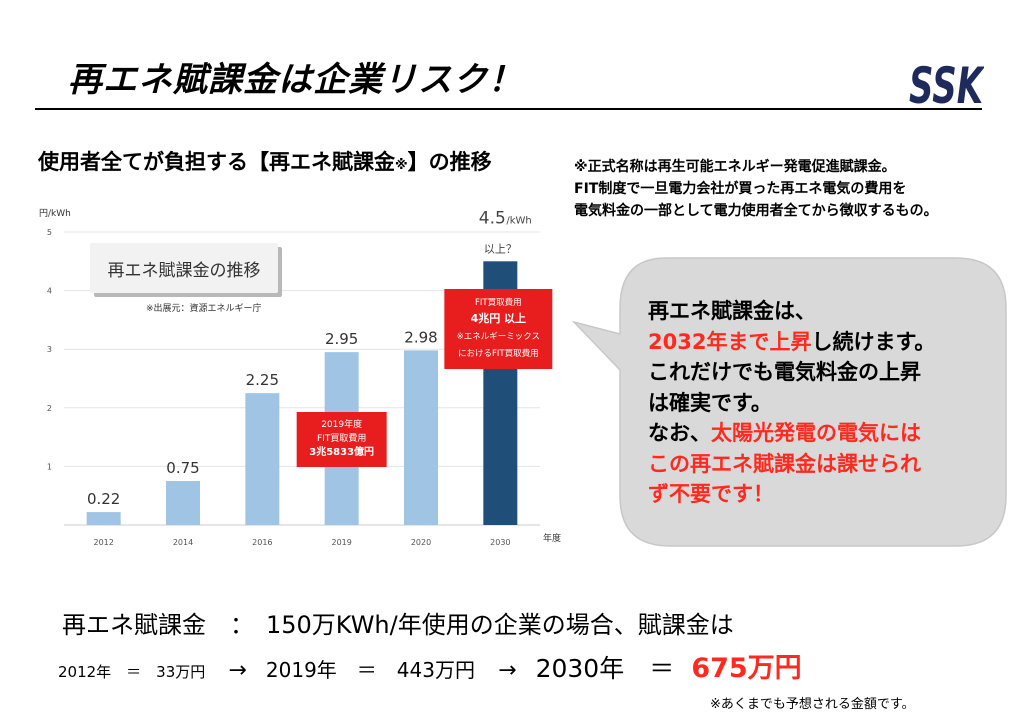 The image size is (1017, 724). I want to click on x-tick-label: 2014, so click(183, 542).